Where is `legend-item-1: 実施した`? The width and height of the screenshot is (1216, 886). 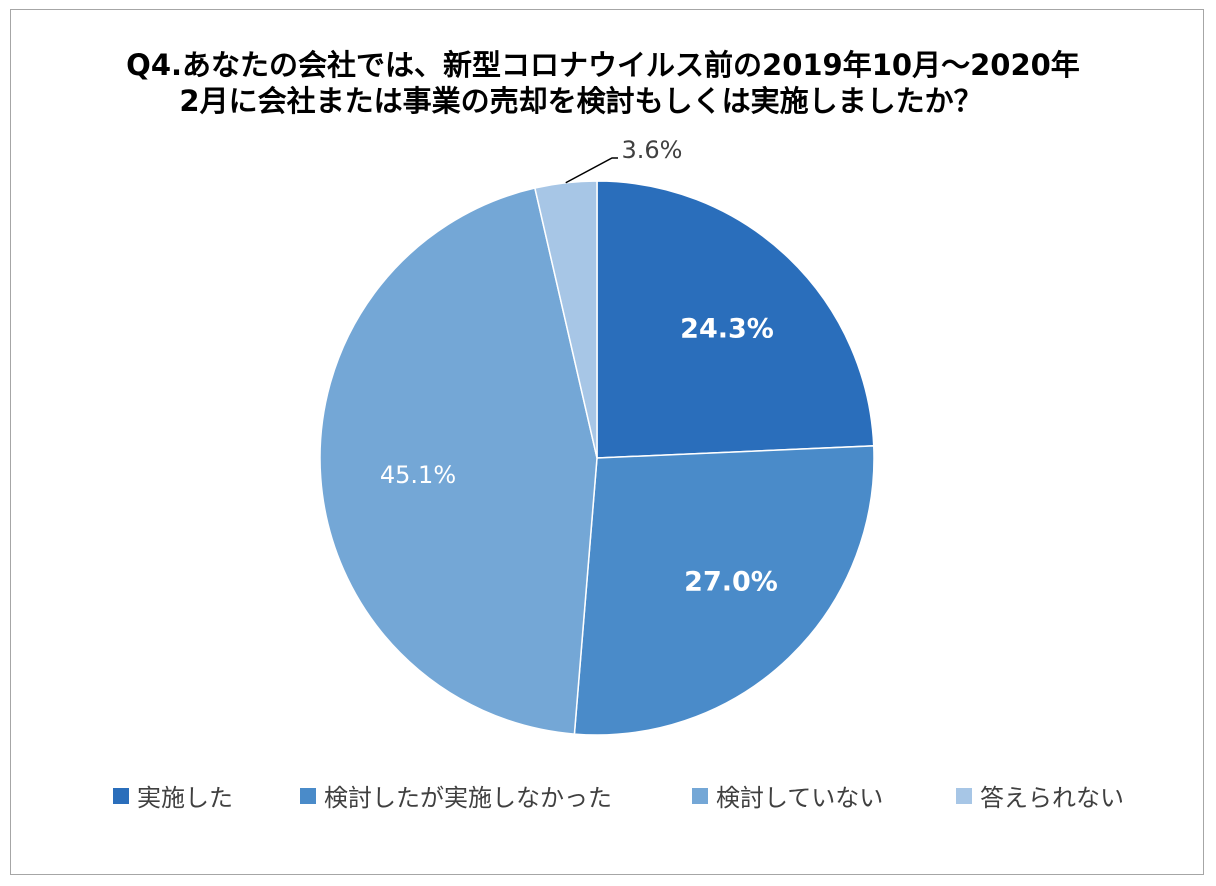 legend-item-1: 実施した is located at coordinates (173, 795).